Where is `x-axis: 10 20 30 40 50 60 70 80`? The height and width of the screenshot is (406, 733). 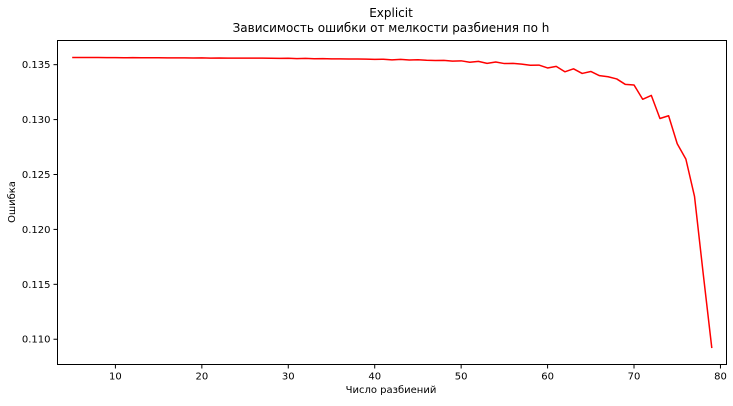 x-axis: 10 20 30 40 50 60 70 80 is located at coordinates (418, 373).